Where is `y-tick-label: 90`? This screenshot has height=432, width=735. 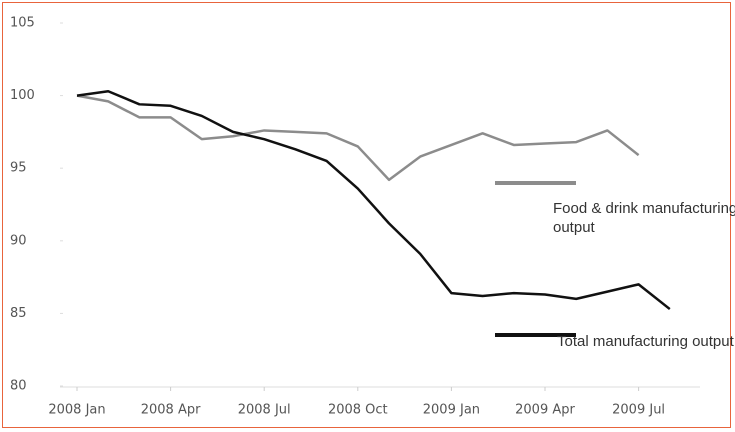 y-tick-label: 90 is located at coordinates (18, 240).